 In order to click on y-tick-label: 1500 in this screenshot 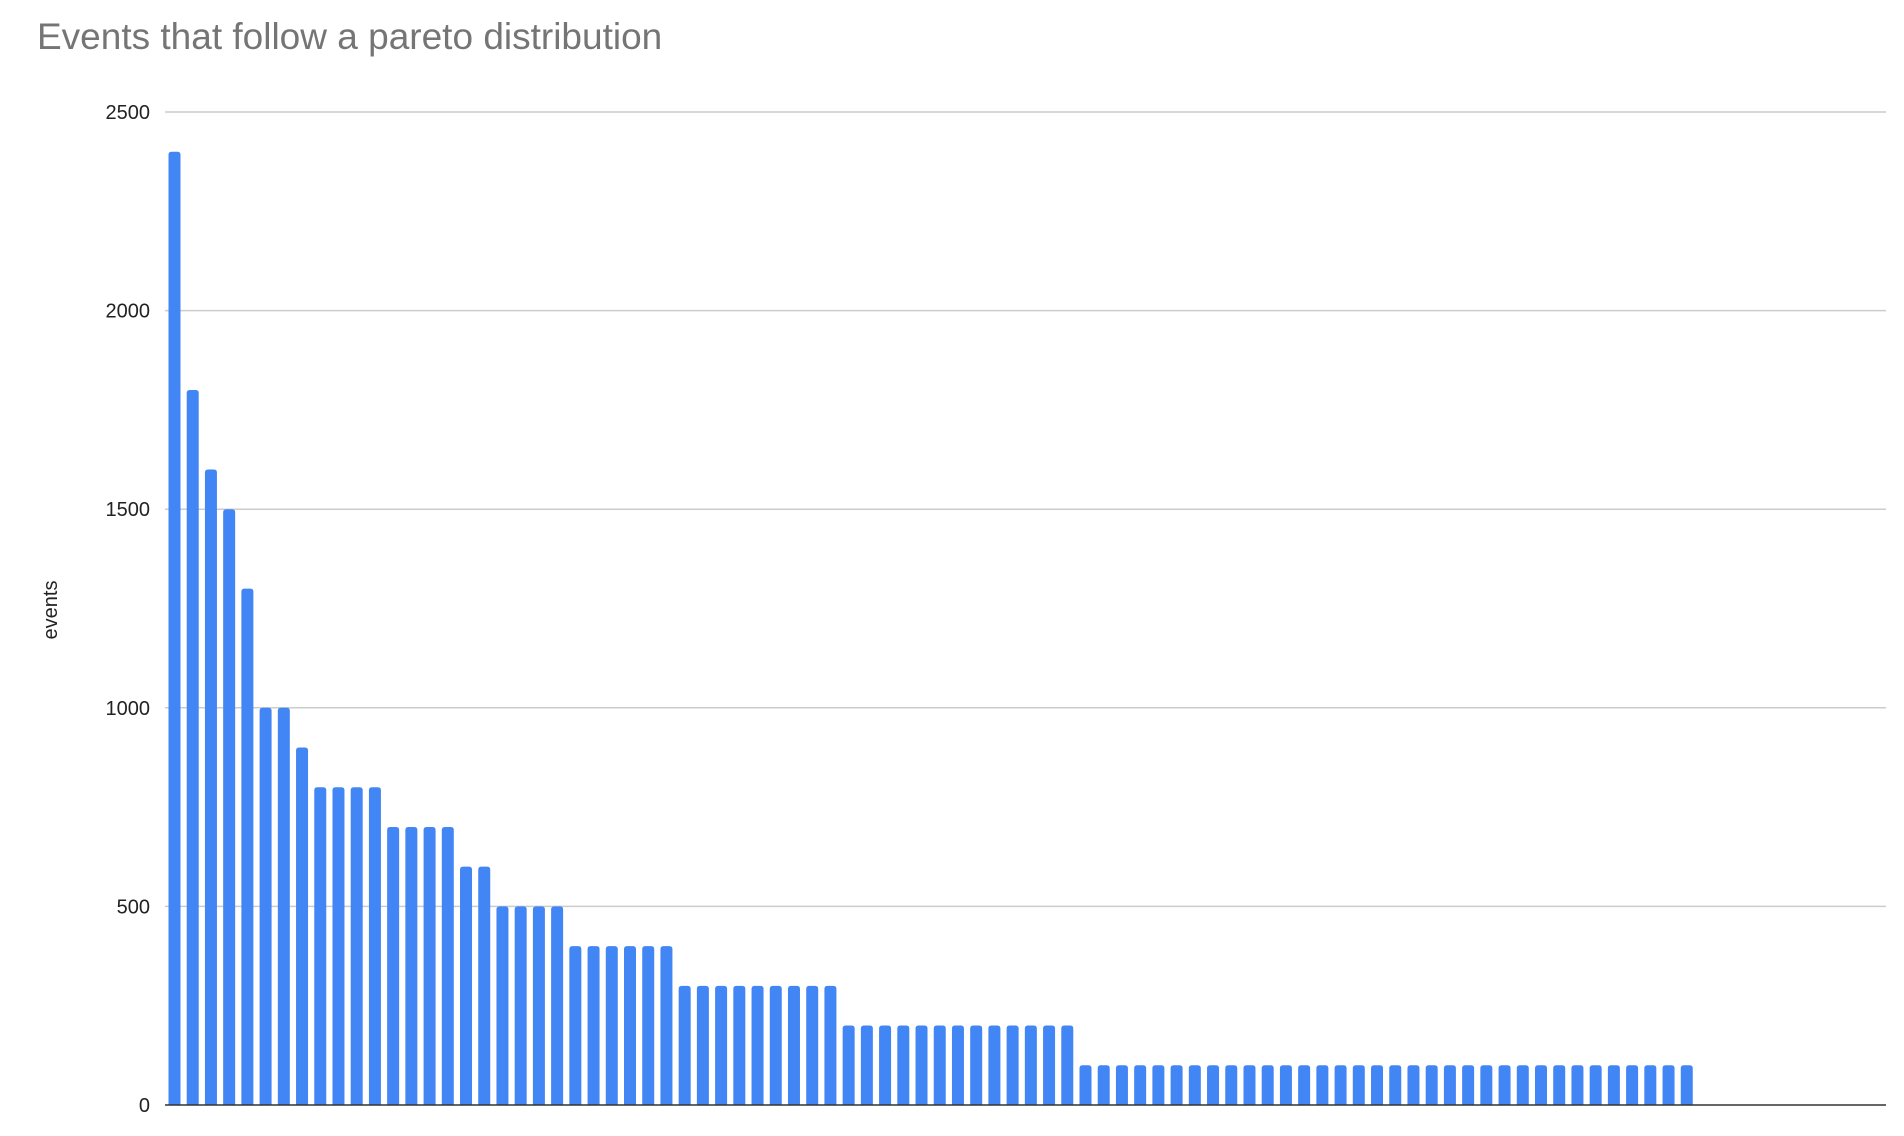, I will do `click(128, 510)`.